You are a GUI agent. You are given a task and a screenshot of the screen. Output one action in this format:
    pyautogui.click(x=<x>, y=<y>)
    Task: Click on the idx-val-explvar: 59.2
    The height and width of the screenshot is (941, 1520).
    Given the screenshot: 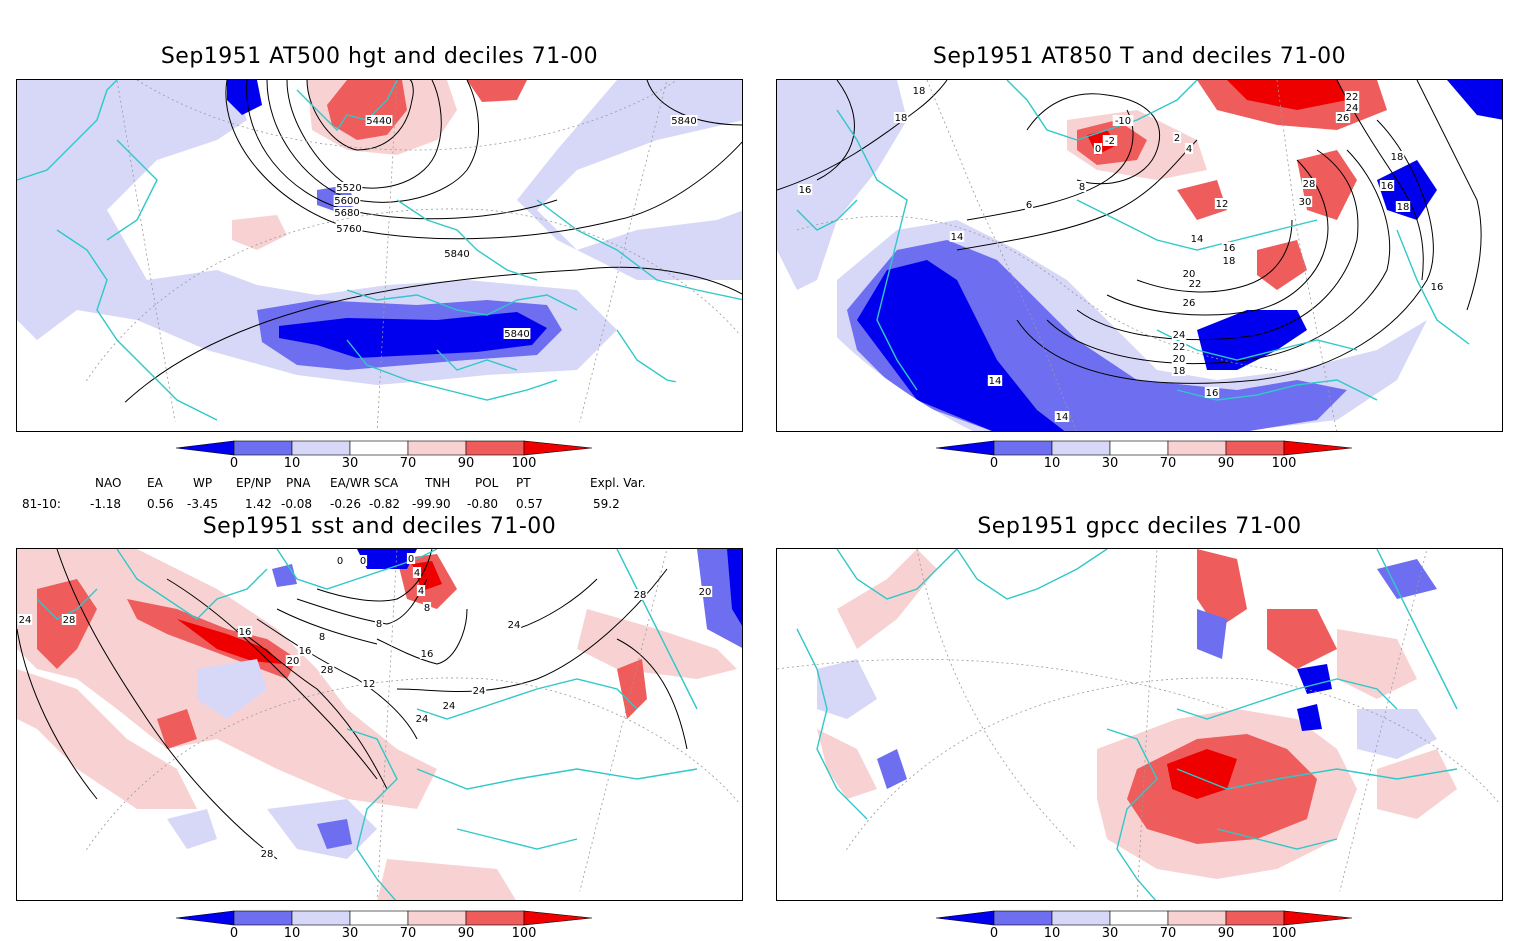 What is the action you would take?
    pyautogui.click(x=606, y=504)
    